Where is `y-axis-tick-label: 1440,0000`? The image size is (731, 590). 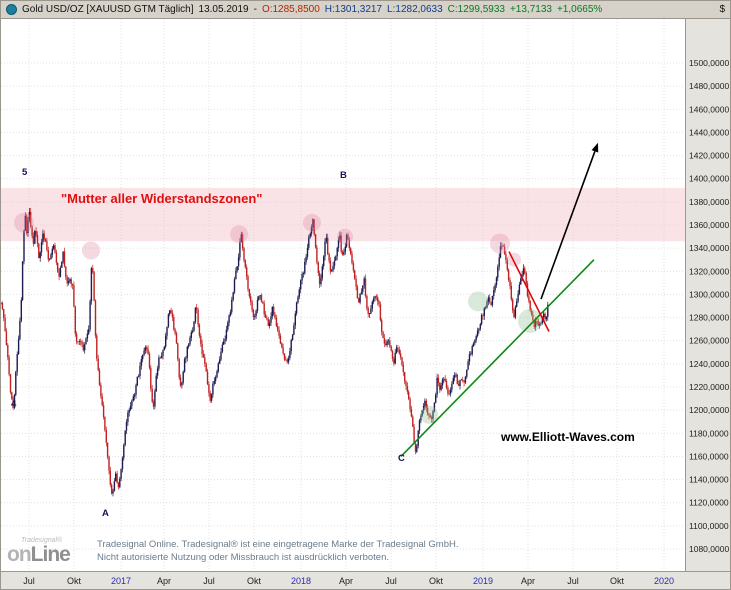
y-axis-tick-label: 1440,0000 is located at coordinates (709, 132).